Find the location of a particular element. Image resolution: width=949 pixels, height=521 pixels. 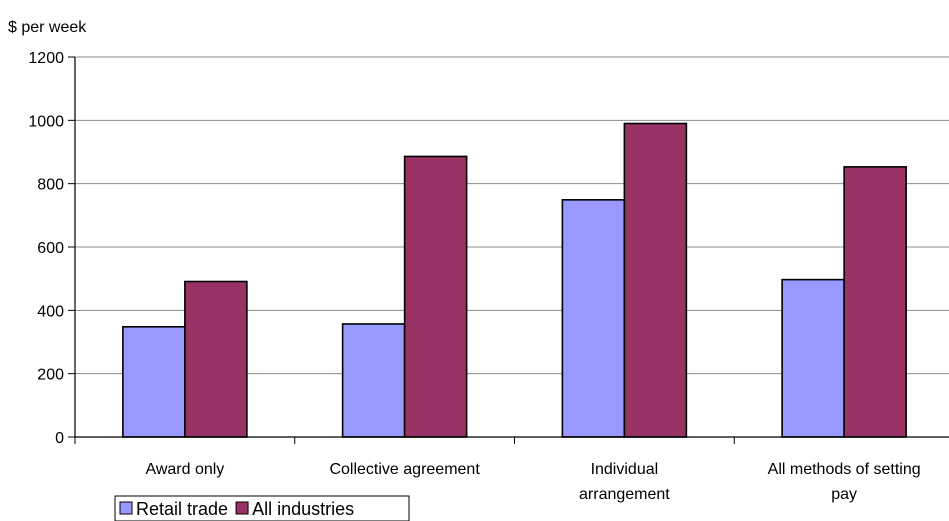

legend-box is located at coordinates (262, 508).